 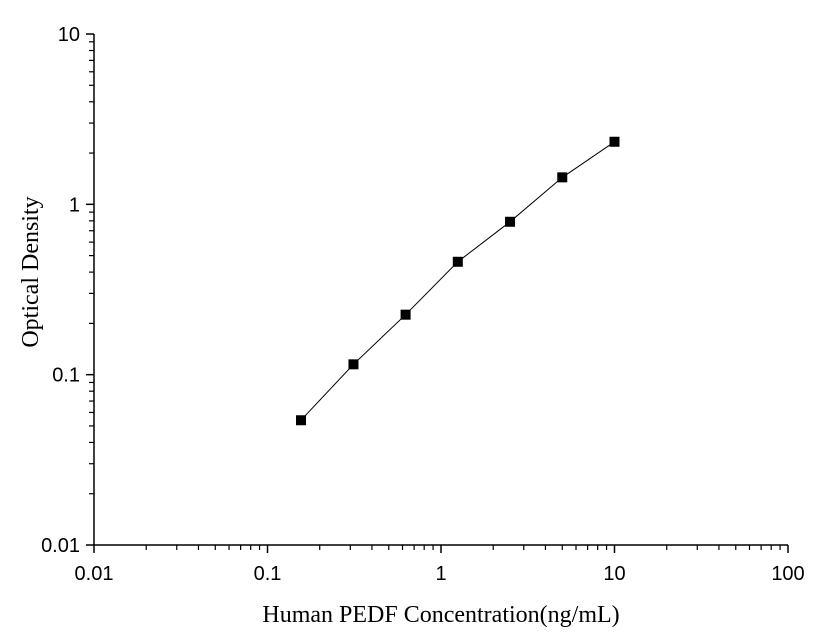 What do you see at coordinates (614, 574) in the screenshot?
I see `x-tick-label: 10` at bounding box center [614, 574].